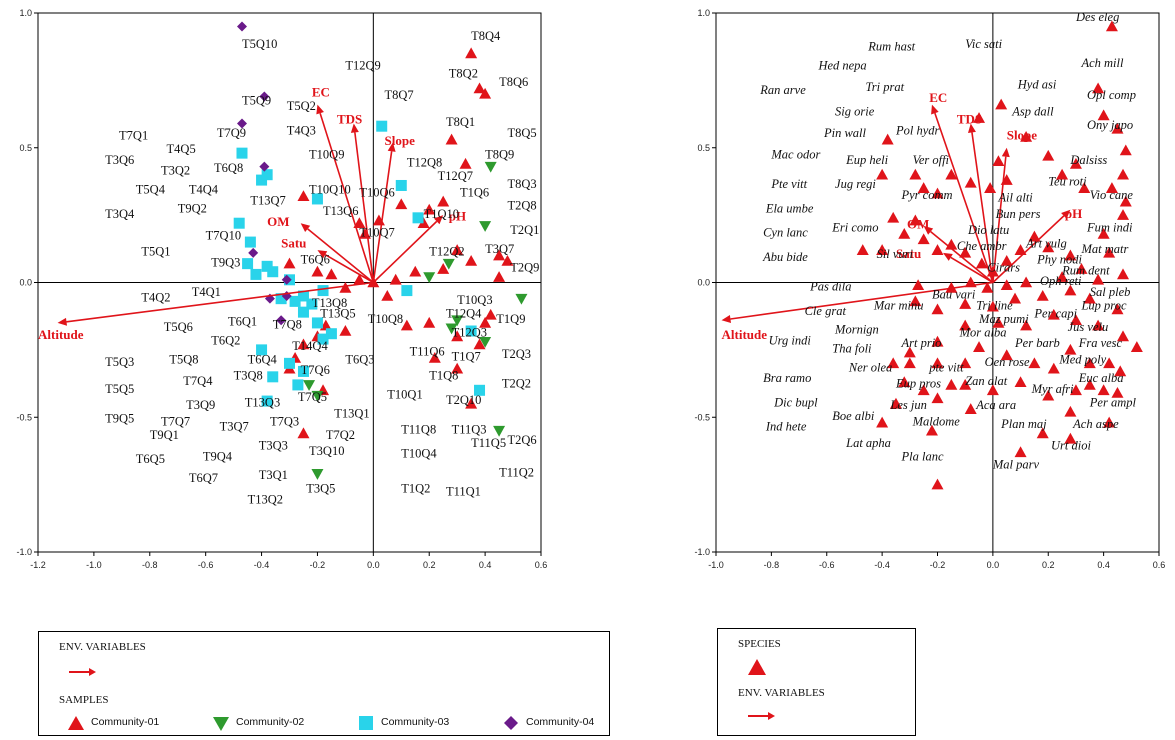 This screenshot has width=1175, height=740. Describe the element at coordinates (460, 122) in the screenshot. I see `sample-label: T8Q1` at that location.